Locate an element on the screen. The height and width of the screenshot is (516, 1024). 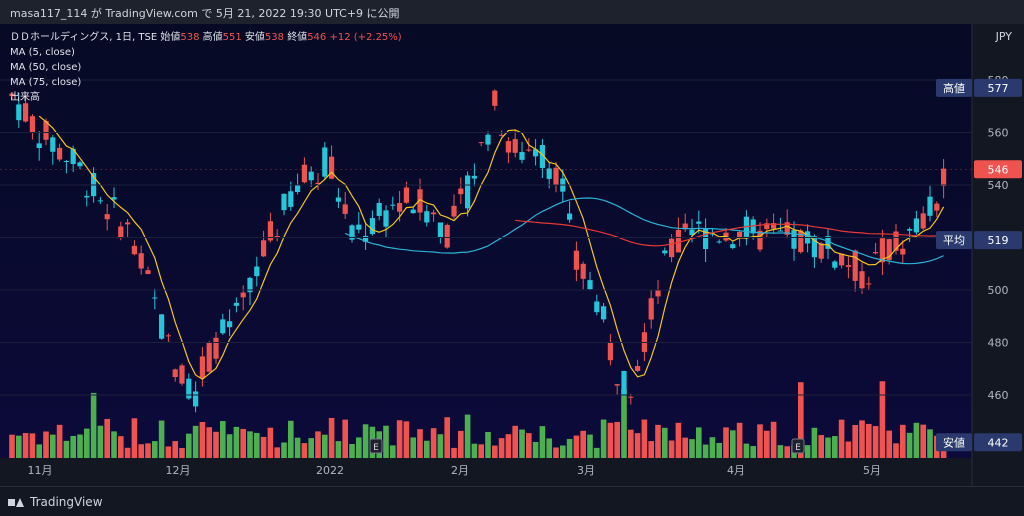
price-badge-label-0: 高値 is located at coordinates (954, 88).